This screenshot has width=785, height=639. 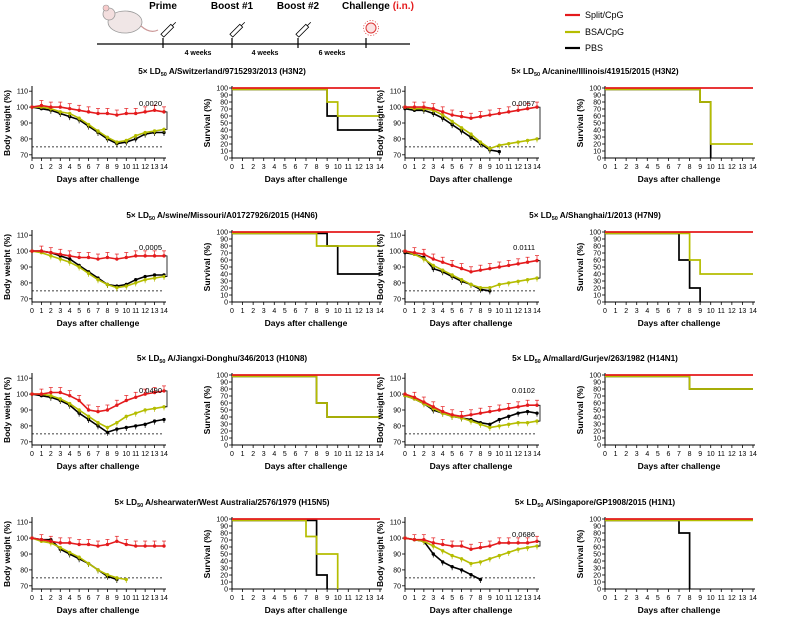 I want to click on timeline-challenge-label: Challenge (i.n.), so click(x=378, y=6).